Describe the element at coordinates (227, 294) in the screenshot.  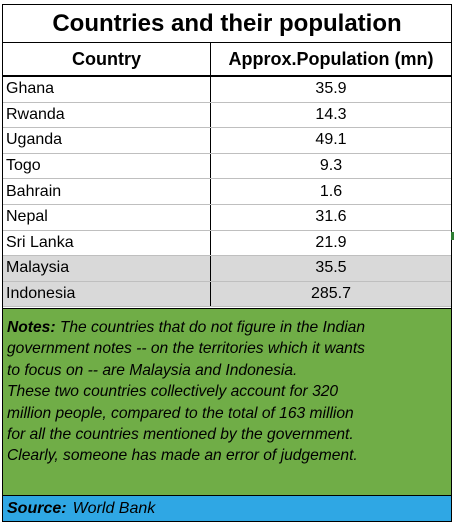
I see `table-row: Indonesia 285.7` at that location.